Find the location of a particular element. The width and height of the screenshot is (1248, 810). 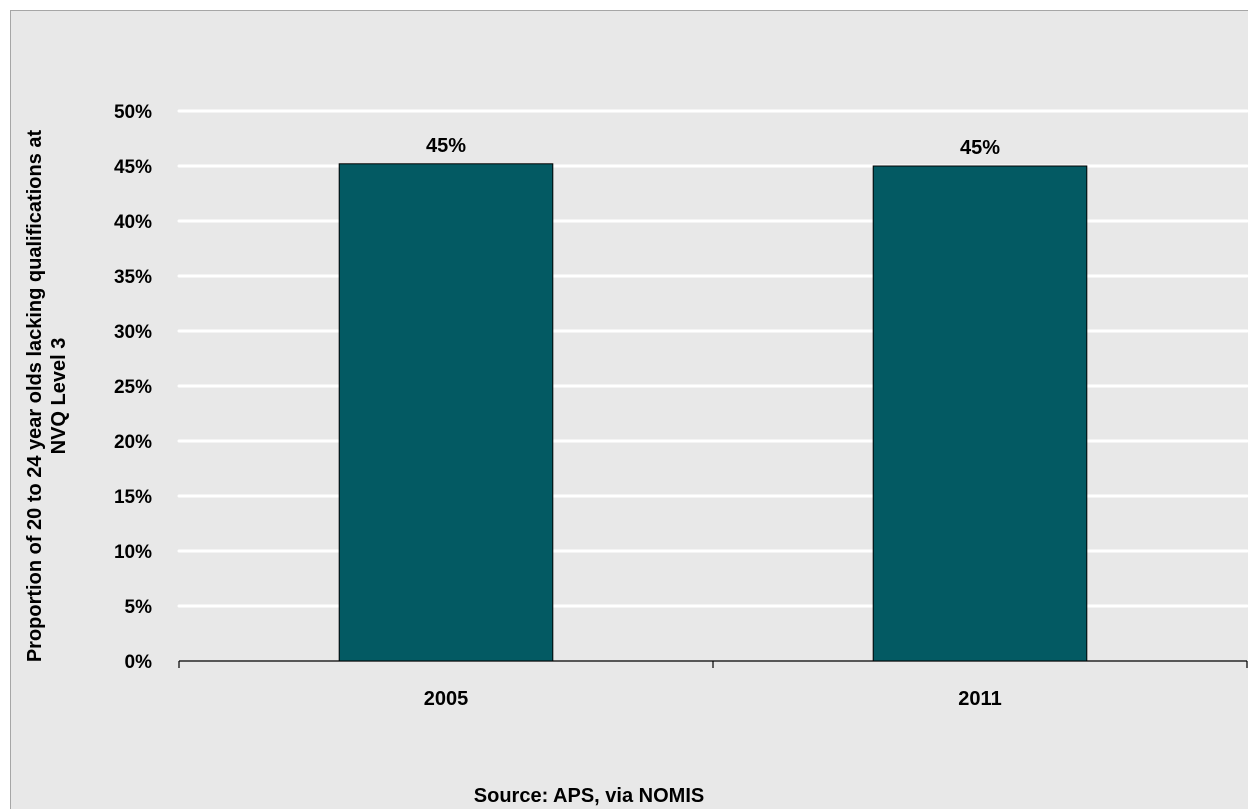

y-tick-label: 30% is located at coordinates (133, 332).